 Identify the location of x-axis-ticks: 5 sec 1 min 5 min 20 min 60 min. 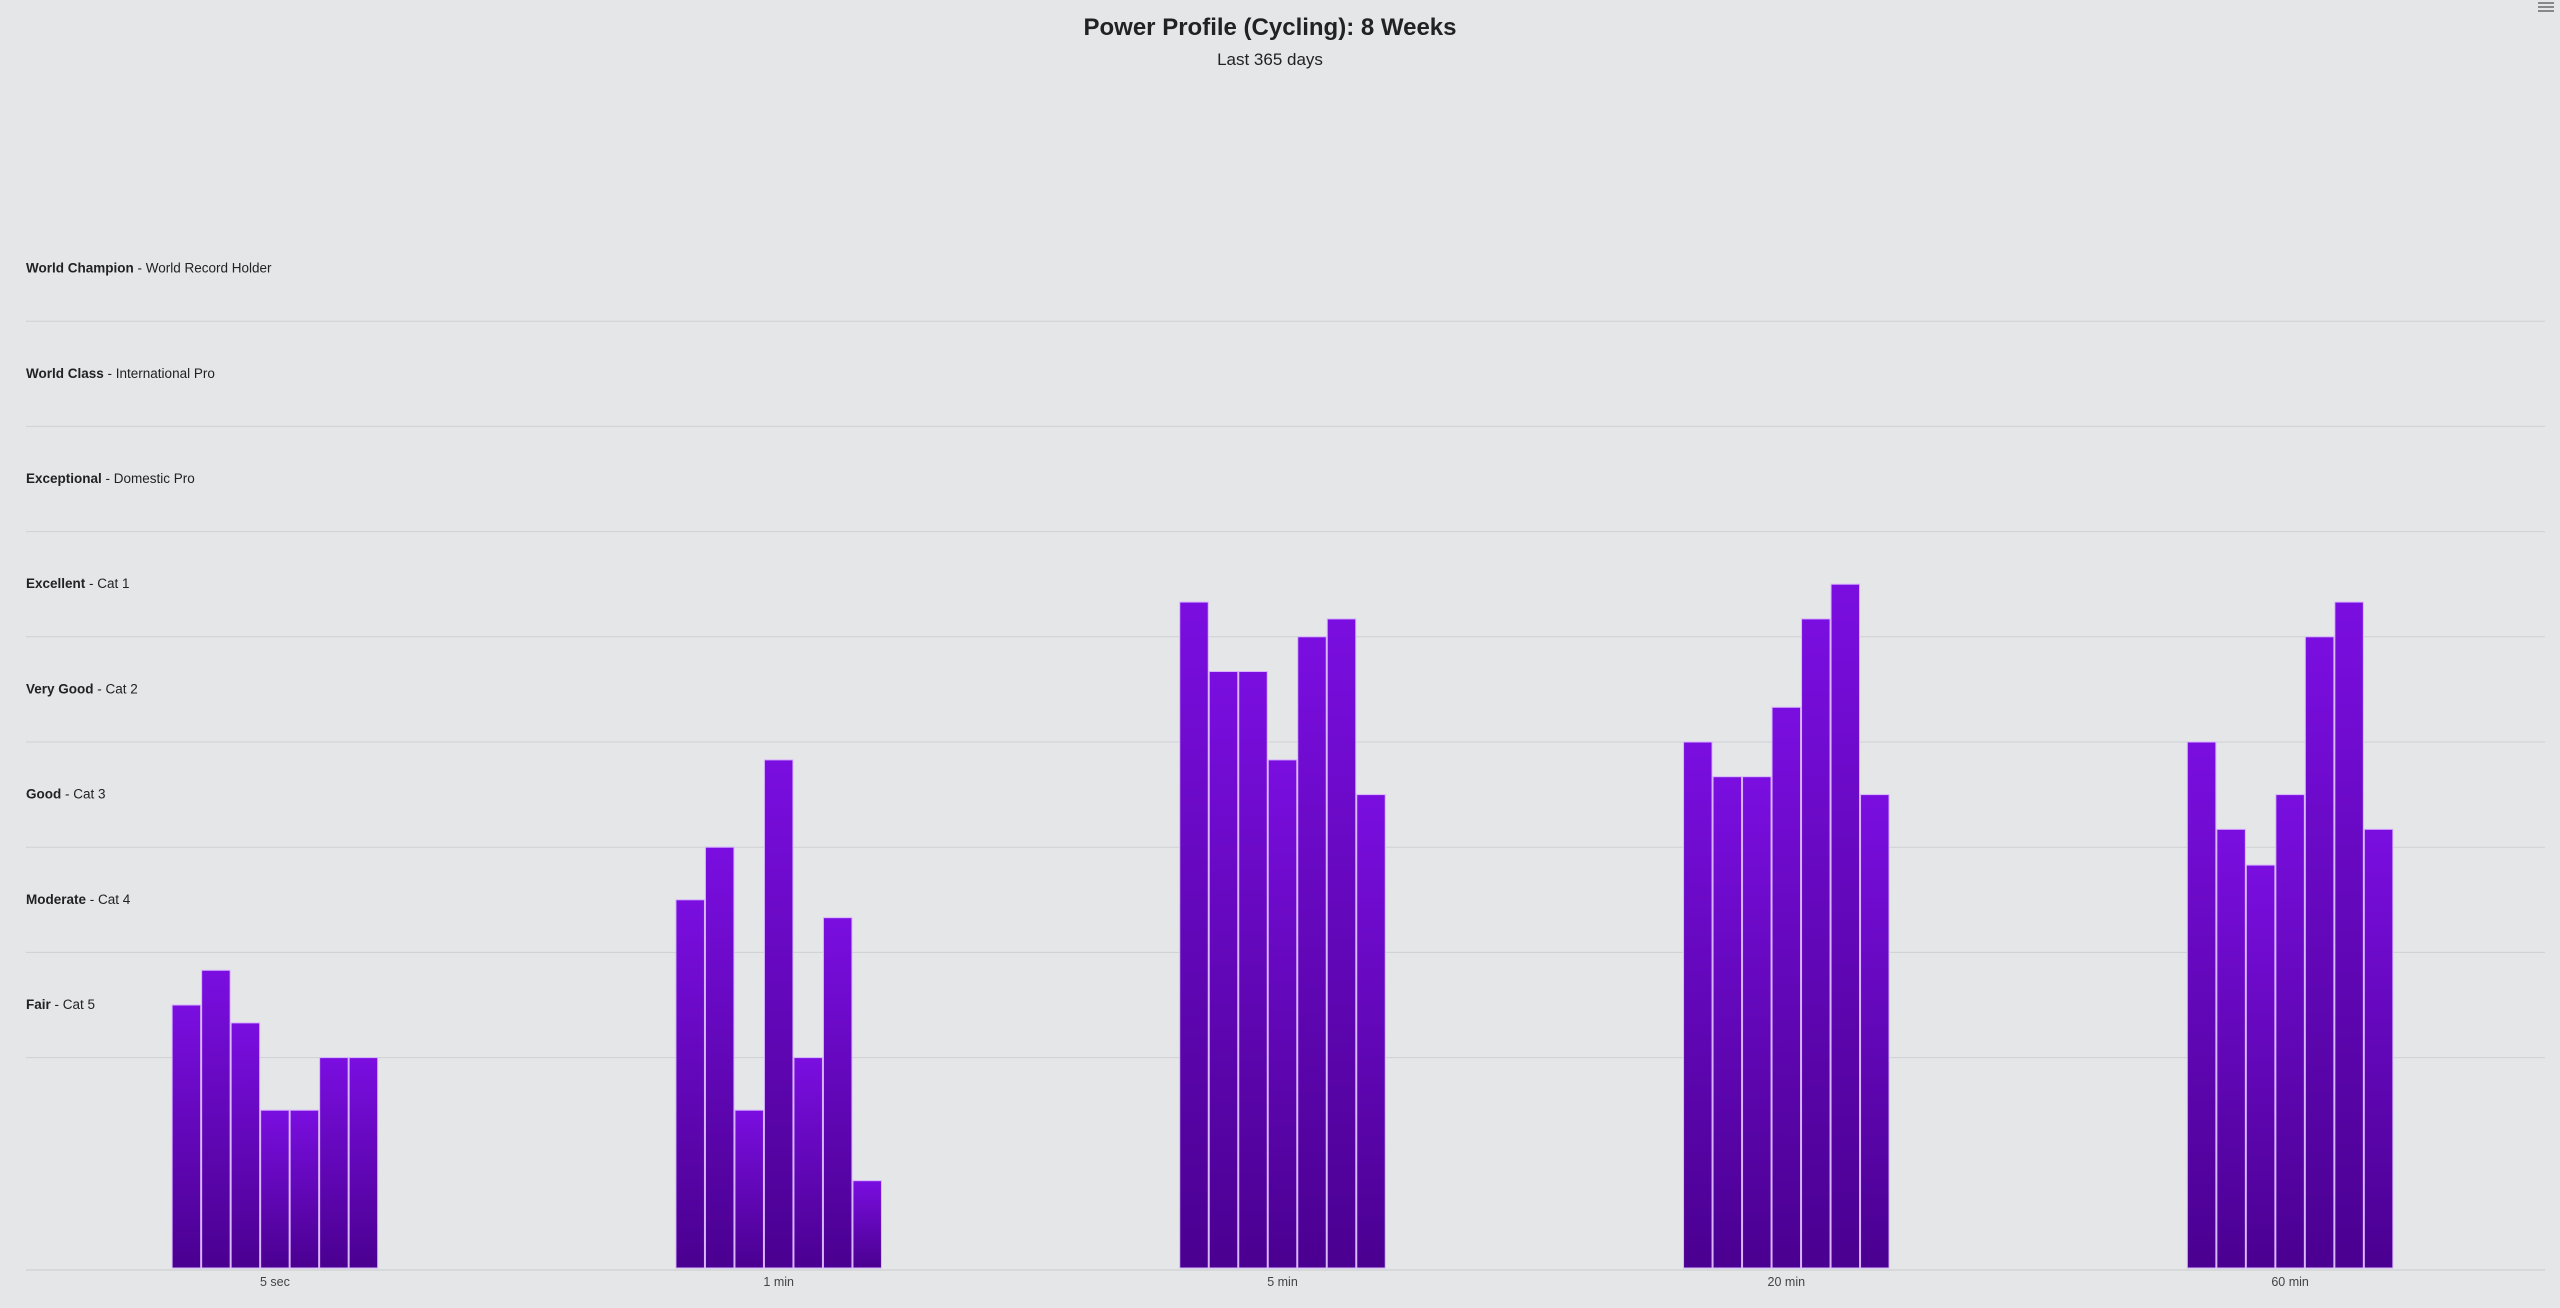
(1284, 1282).